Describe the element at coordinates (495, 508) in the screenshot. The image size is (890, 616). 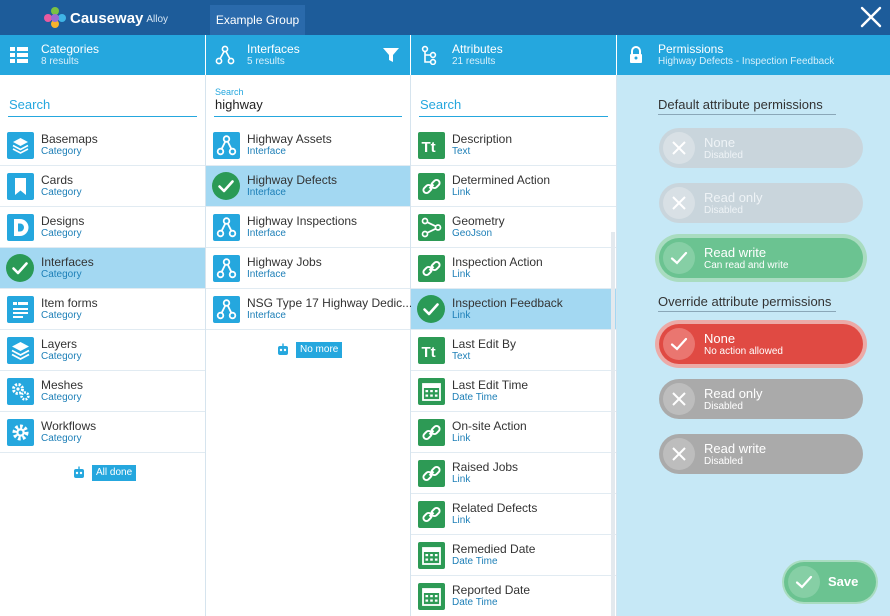
I see `item-name: Related Defects` at that location.